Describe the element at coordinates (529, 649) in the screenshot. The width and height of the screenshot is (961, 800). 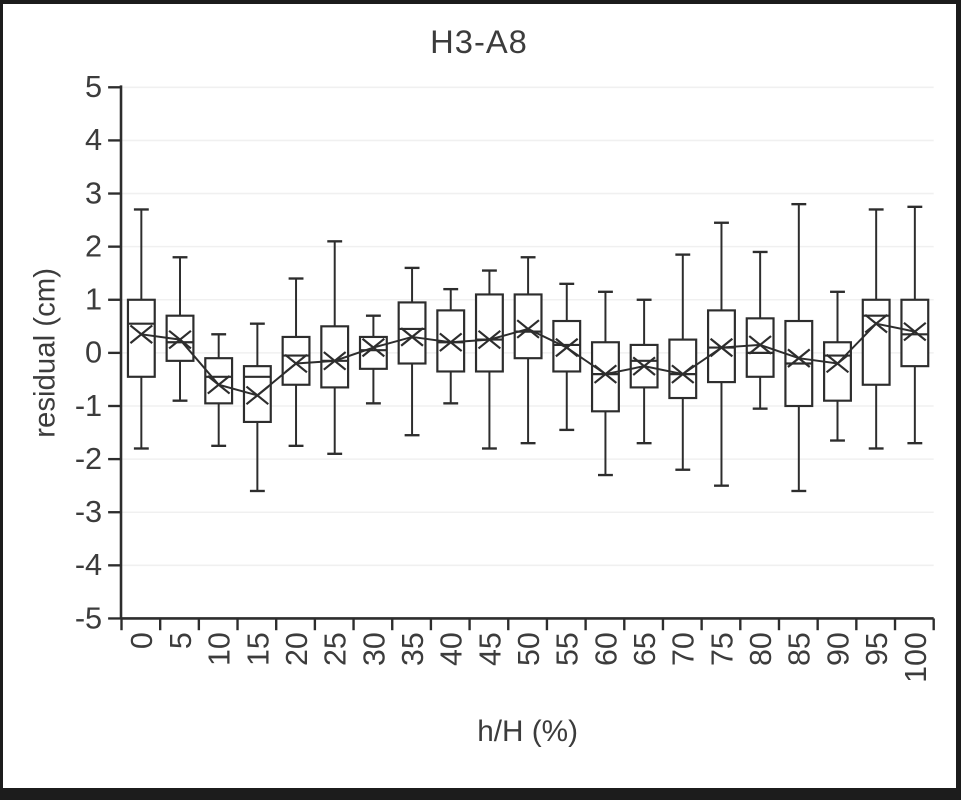
I see `x-tick-label: 50` at that location.